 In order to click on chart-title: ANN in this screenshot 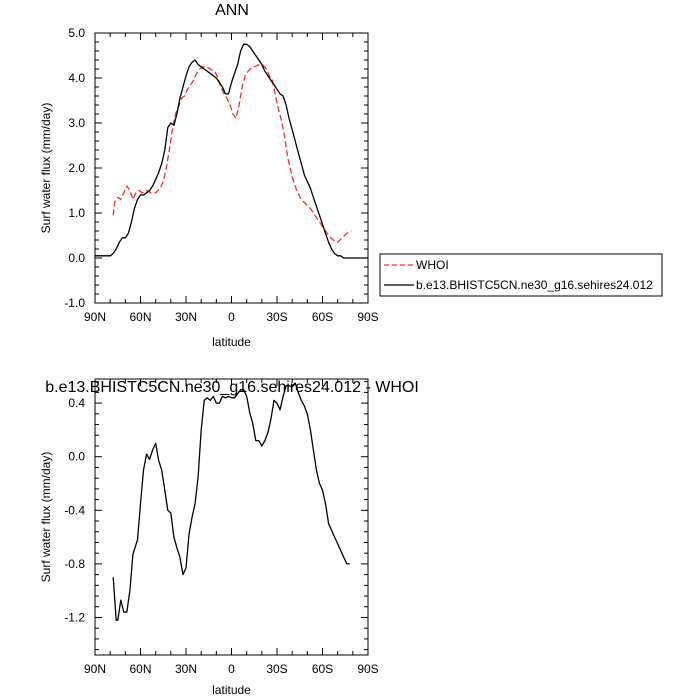, I will do `click(232, 10)`.